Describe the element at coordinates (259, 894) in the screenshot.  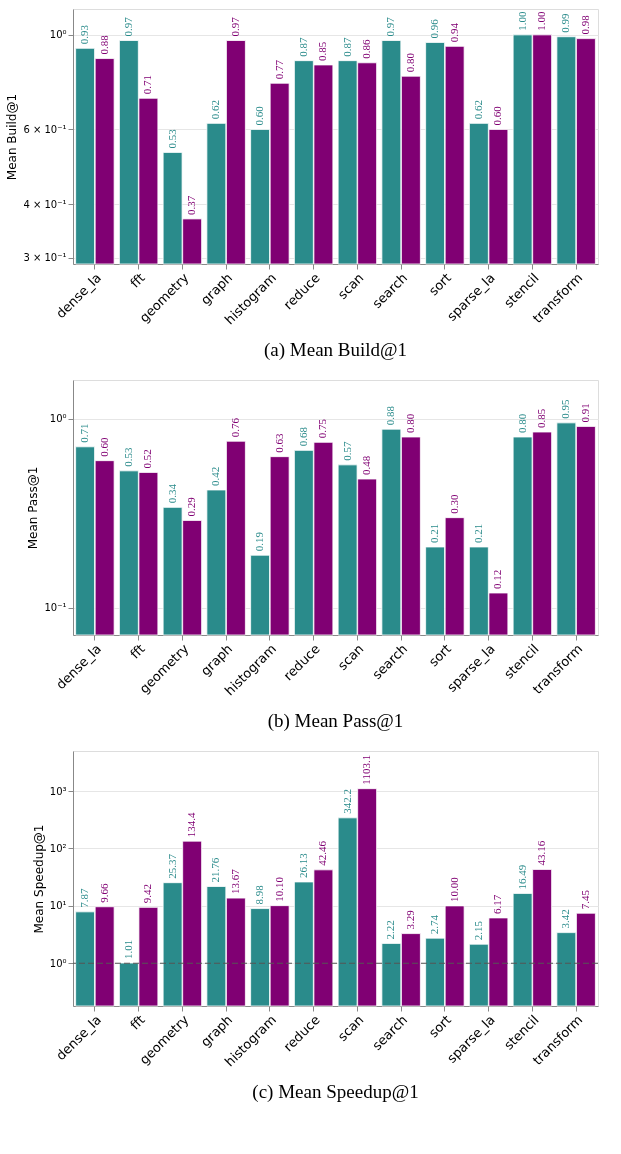
I see `data-label: 8.98` at that location.